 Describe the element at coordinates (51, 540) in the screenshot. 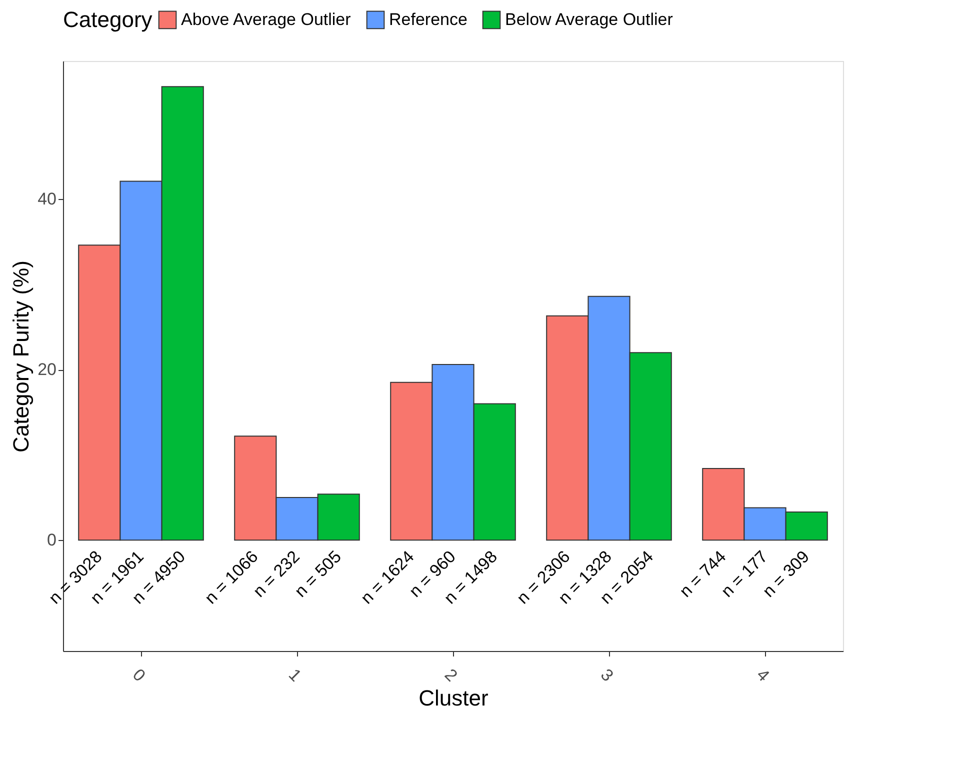

I see `y-tick-label: 0` at that location.